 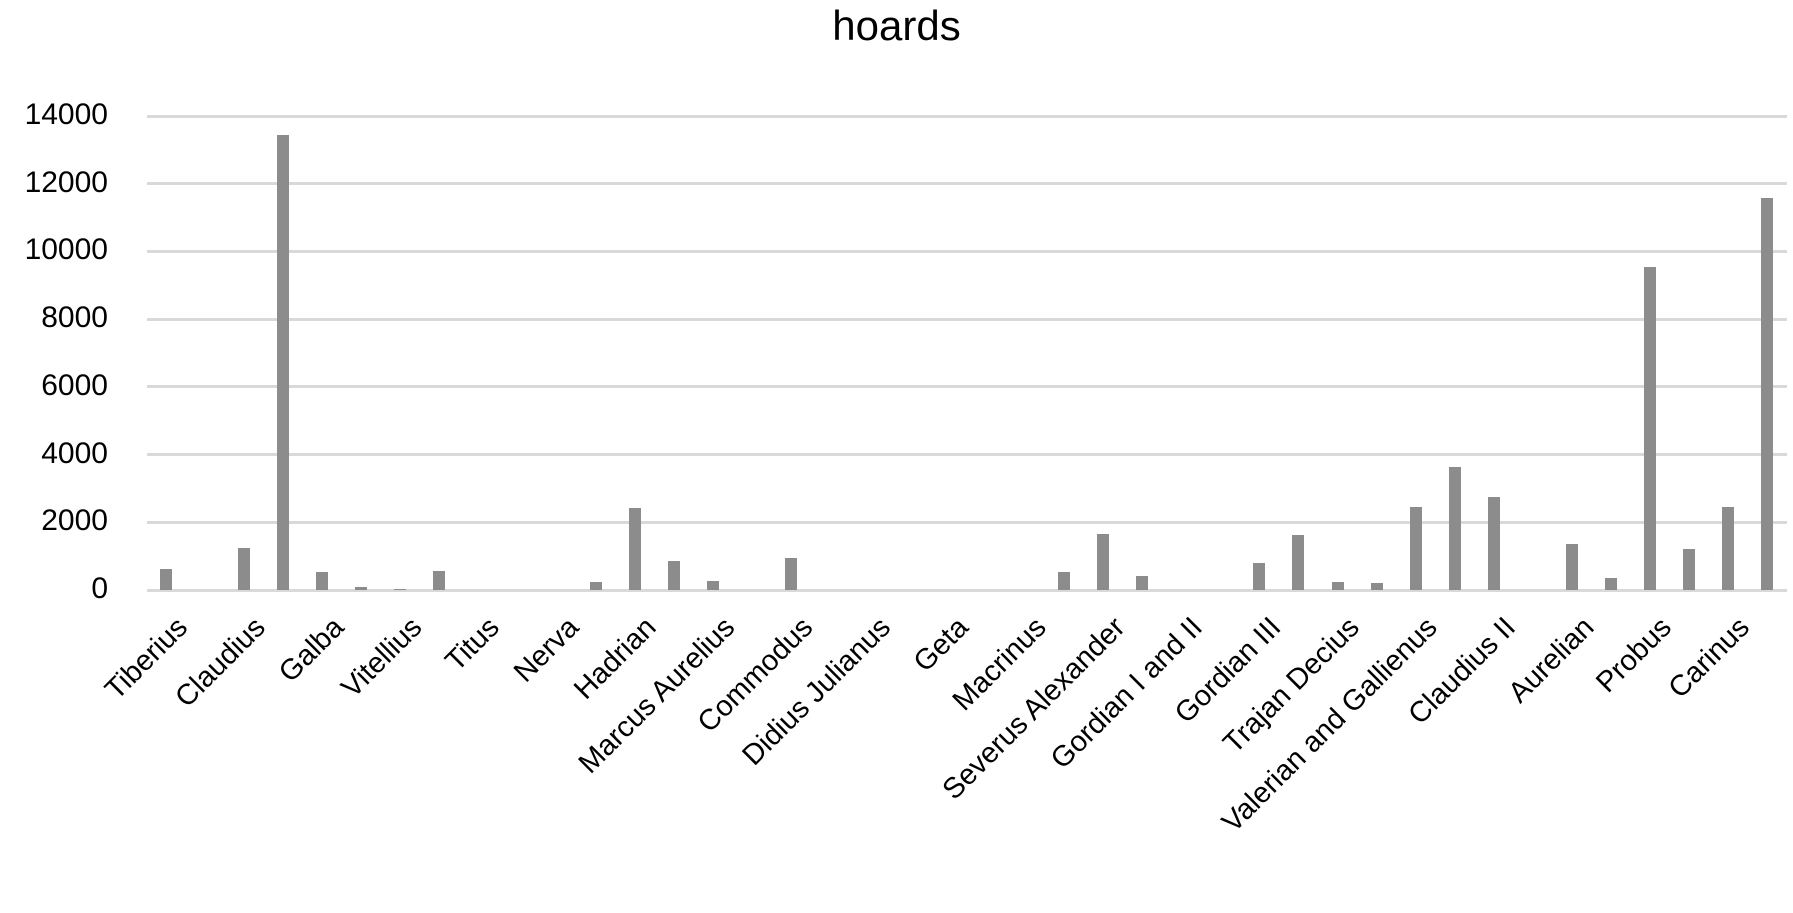 What do you see at coordinates (1709, 658) in the screenshot?
I see `x-tick-label: Carinus` at bounding box center [1709, 658].